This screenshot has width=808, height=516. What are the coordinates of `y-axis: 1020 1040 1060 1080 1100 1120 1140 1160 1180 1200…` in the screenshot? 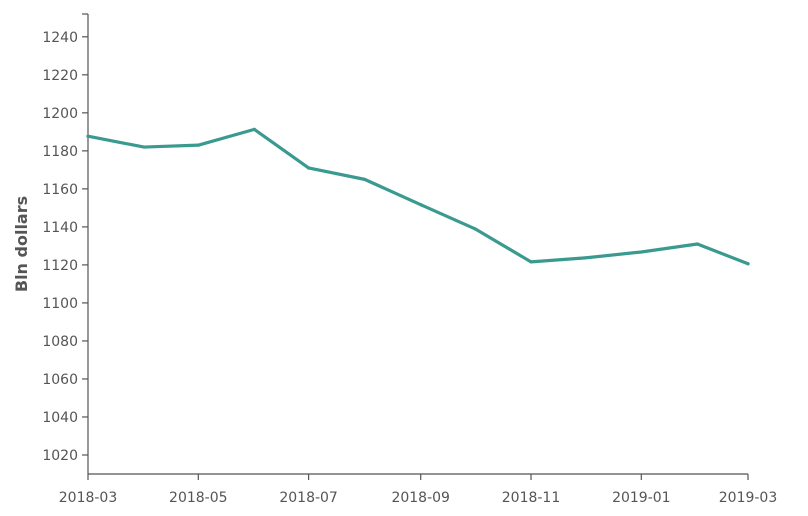 It's located at (65, 243).